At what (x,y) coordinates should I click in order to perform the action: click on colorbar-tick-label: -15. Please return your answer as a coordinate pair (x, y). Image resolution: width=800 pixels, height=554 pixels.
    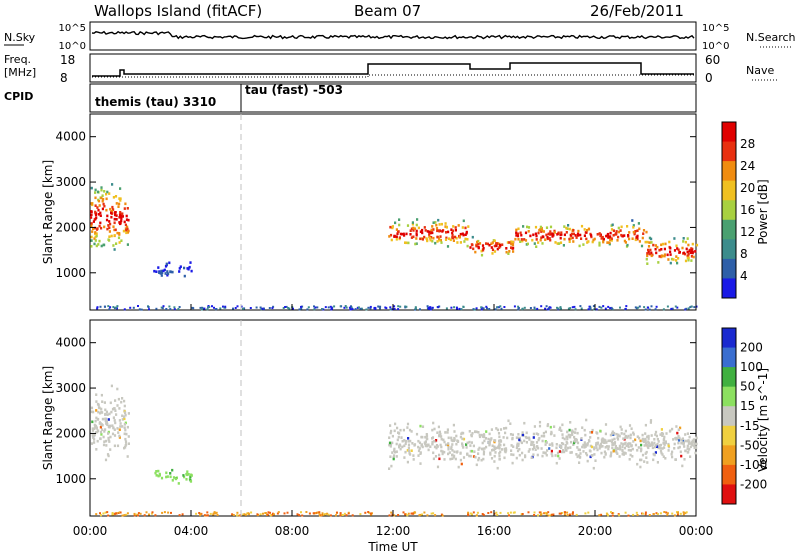
    Looking at the image, I should click on (750, 426).